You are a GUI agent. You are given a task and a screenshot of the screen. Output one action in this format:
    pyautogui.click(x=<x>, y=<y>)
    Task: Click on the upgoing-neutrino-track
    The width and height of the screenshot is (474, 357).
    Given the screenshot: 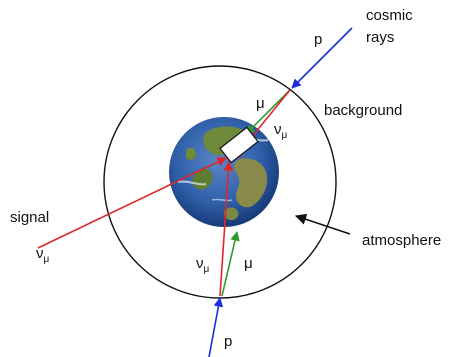 What is the action you would take?
    pyautogui.click(x=226, y=229)
    